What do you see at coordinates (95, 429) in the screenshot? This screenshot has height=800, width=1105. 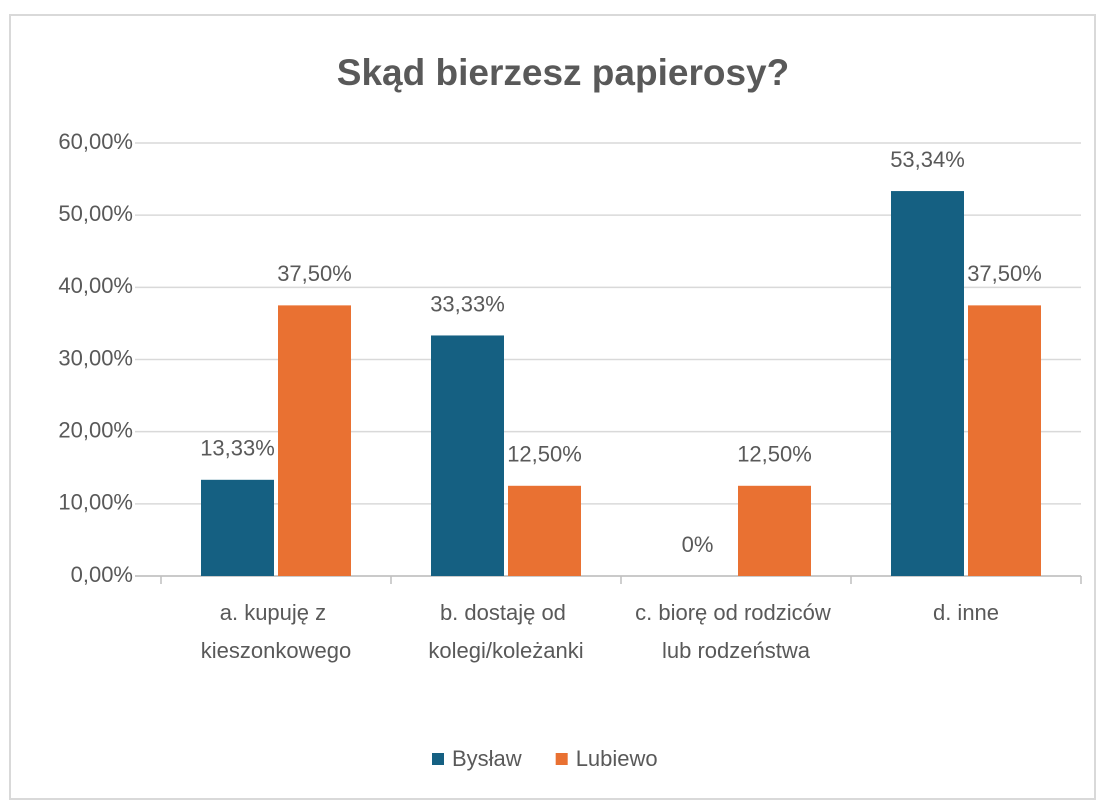 I see `y-tick-label: 20,00%` at bounding box center [95, 429].